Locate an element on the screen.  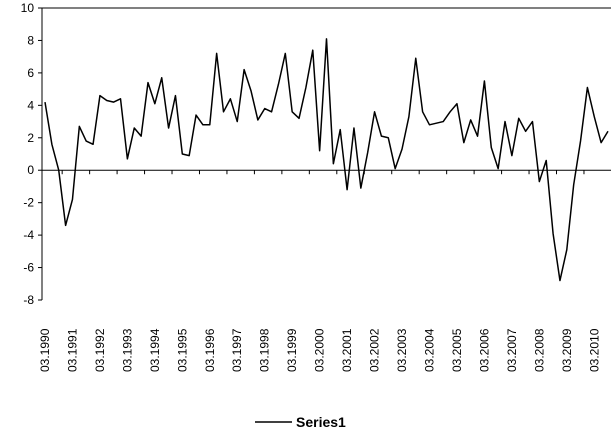
x-tick-label: 03.2009 is located at coordinates (567, 350).